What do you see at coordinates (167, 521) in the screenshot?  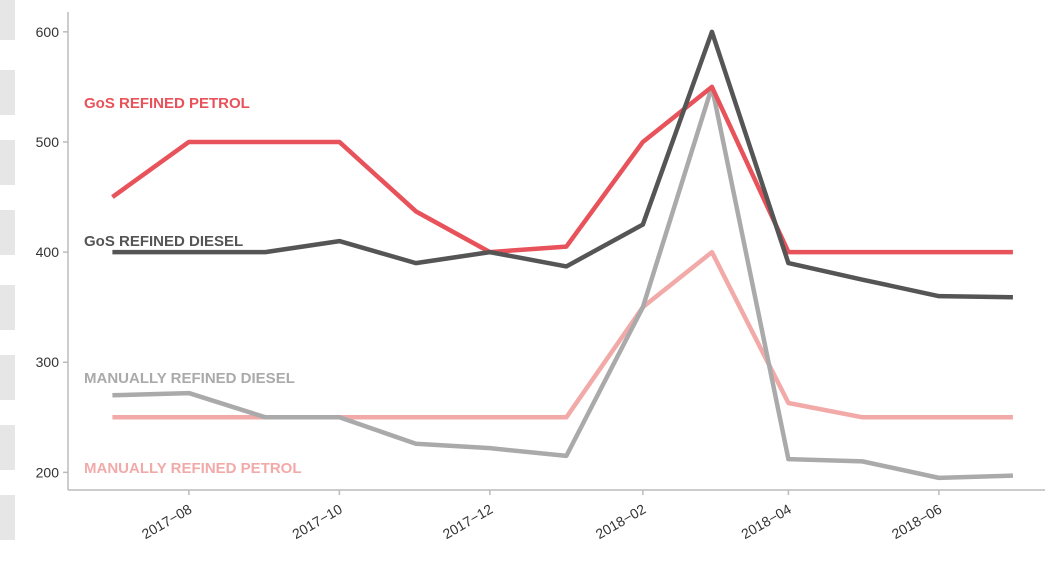 I see `x-tick-label: 2017−08` at bounding box center [167, 521].